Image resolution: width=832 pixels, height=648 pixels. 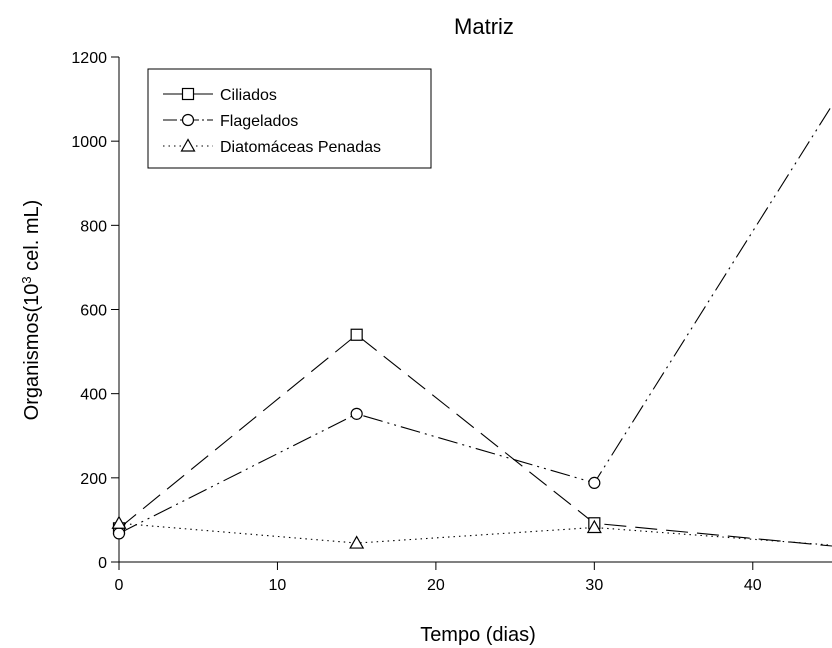 I want to click on data-point-ciliados, so click(x=356, y=334).